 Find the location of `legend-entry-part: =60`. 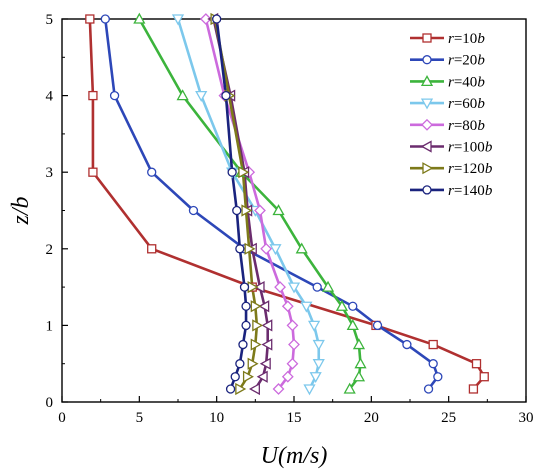

legend-entry-part: =60 is located at coordinates (465, 104).